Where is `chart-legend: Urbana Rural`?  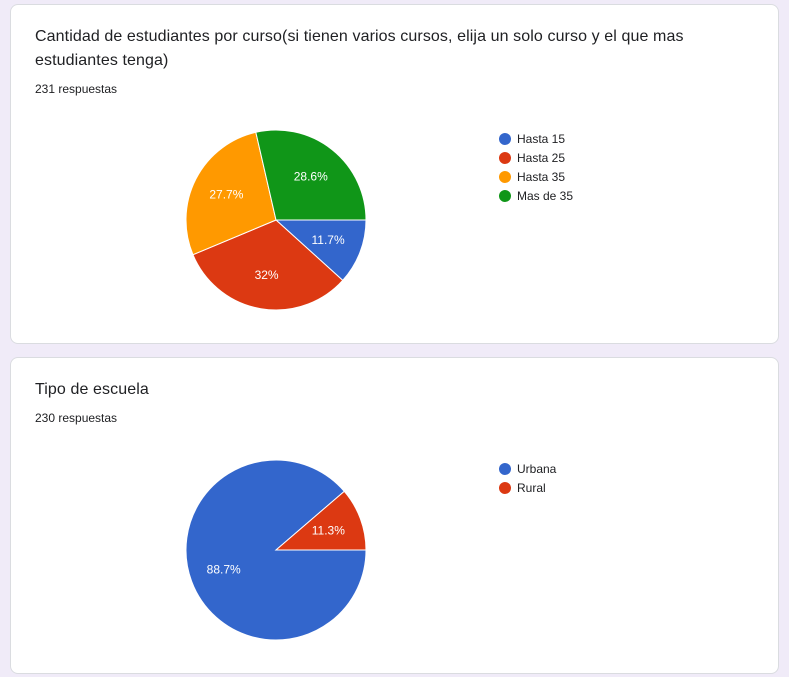
chart-legend: Urbana Rural is located at coordinates (527, 478).